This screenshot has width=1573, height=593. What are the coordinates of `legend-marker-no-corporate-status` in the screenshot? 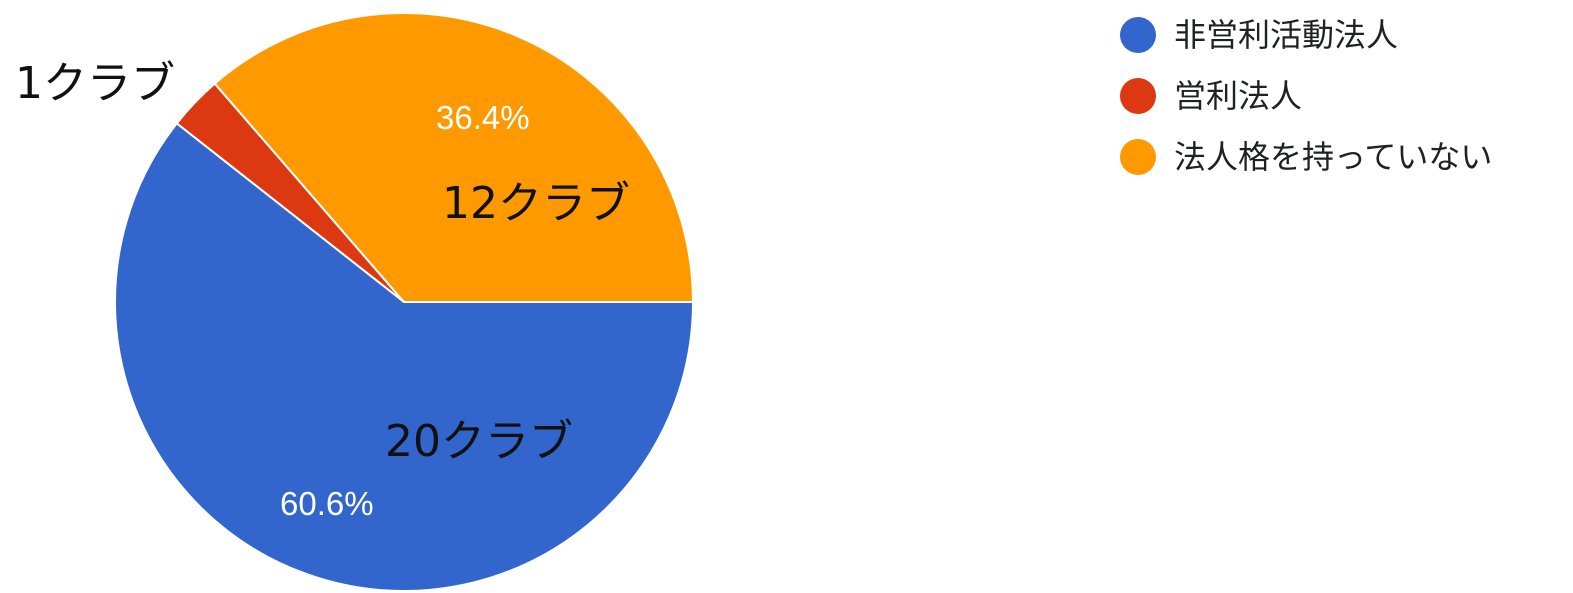 It's located at (1138, 157).